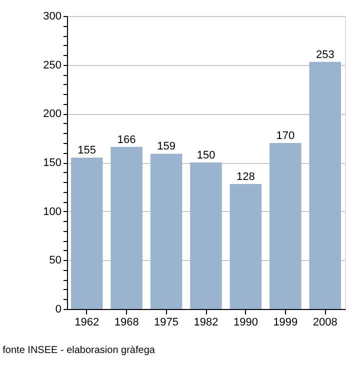  I want to click on x-tick-label: 1962, so click(87, 322).